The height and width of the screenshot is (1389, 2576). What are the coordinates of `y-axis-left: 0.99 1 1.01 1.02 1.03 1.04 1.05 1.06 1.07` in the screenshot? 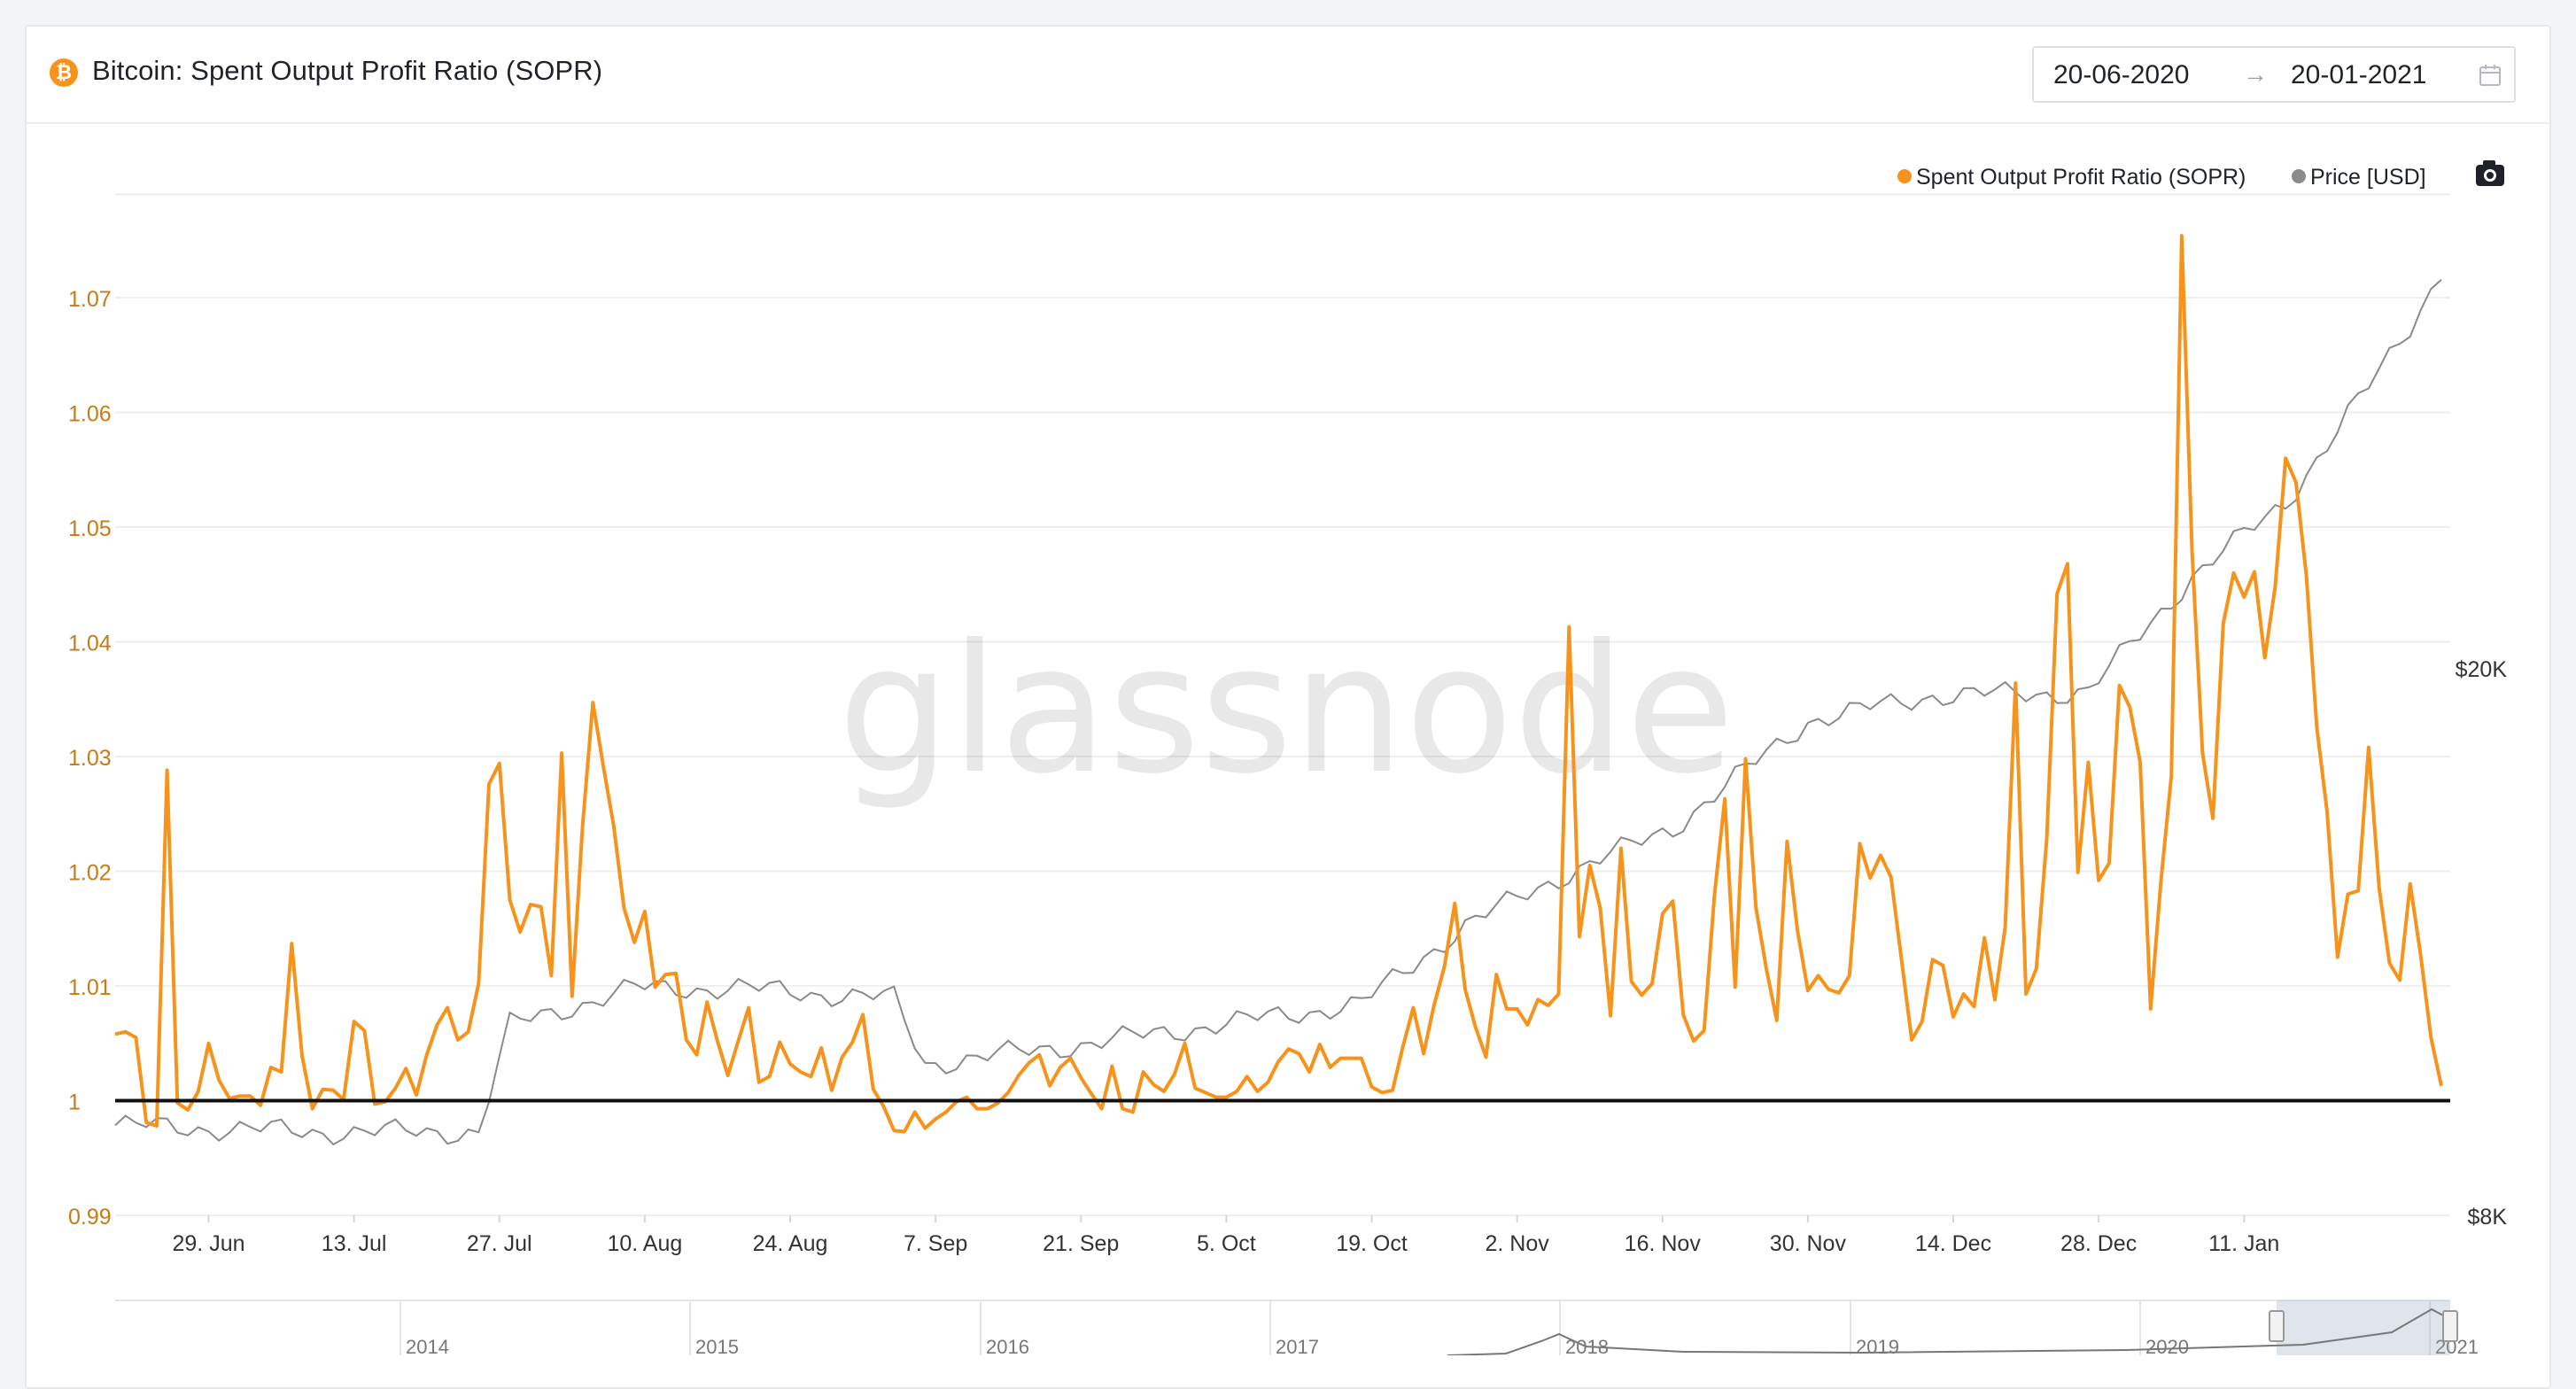 It's located at (90, 758).